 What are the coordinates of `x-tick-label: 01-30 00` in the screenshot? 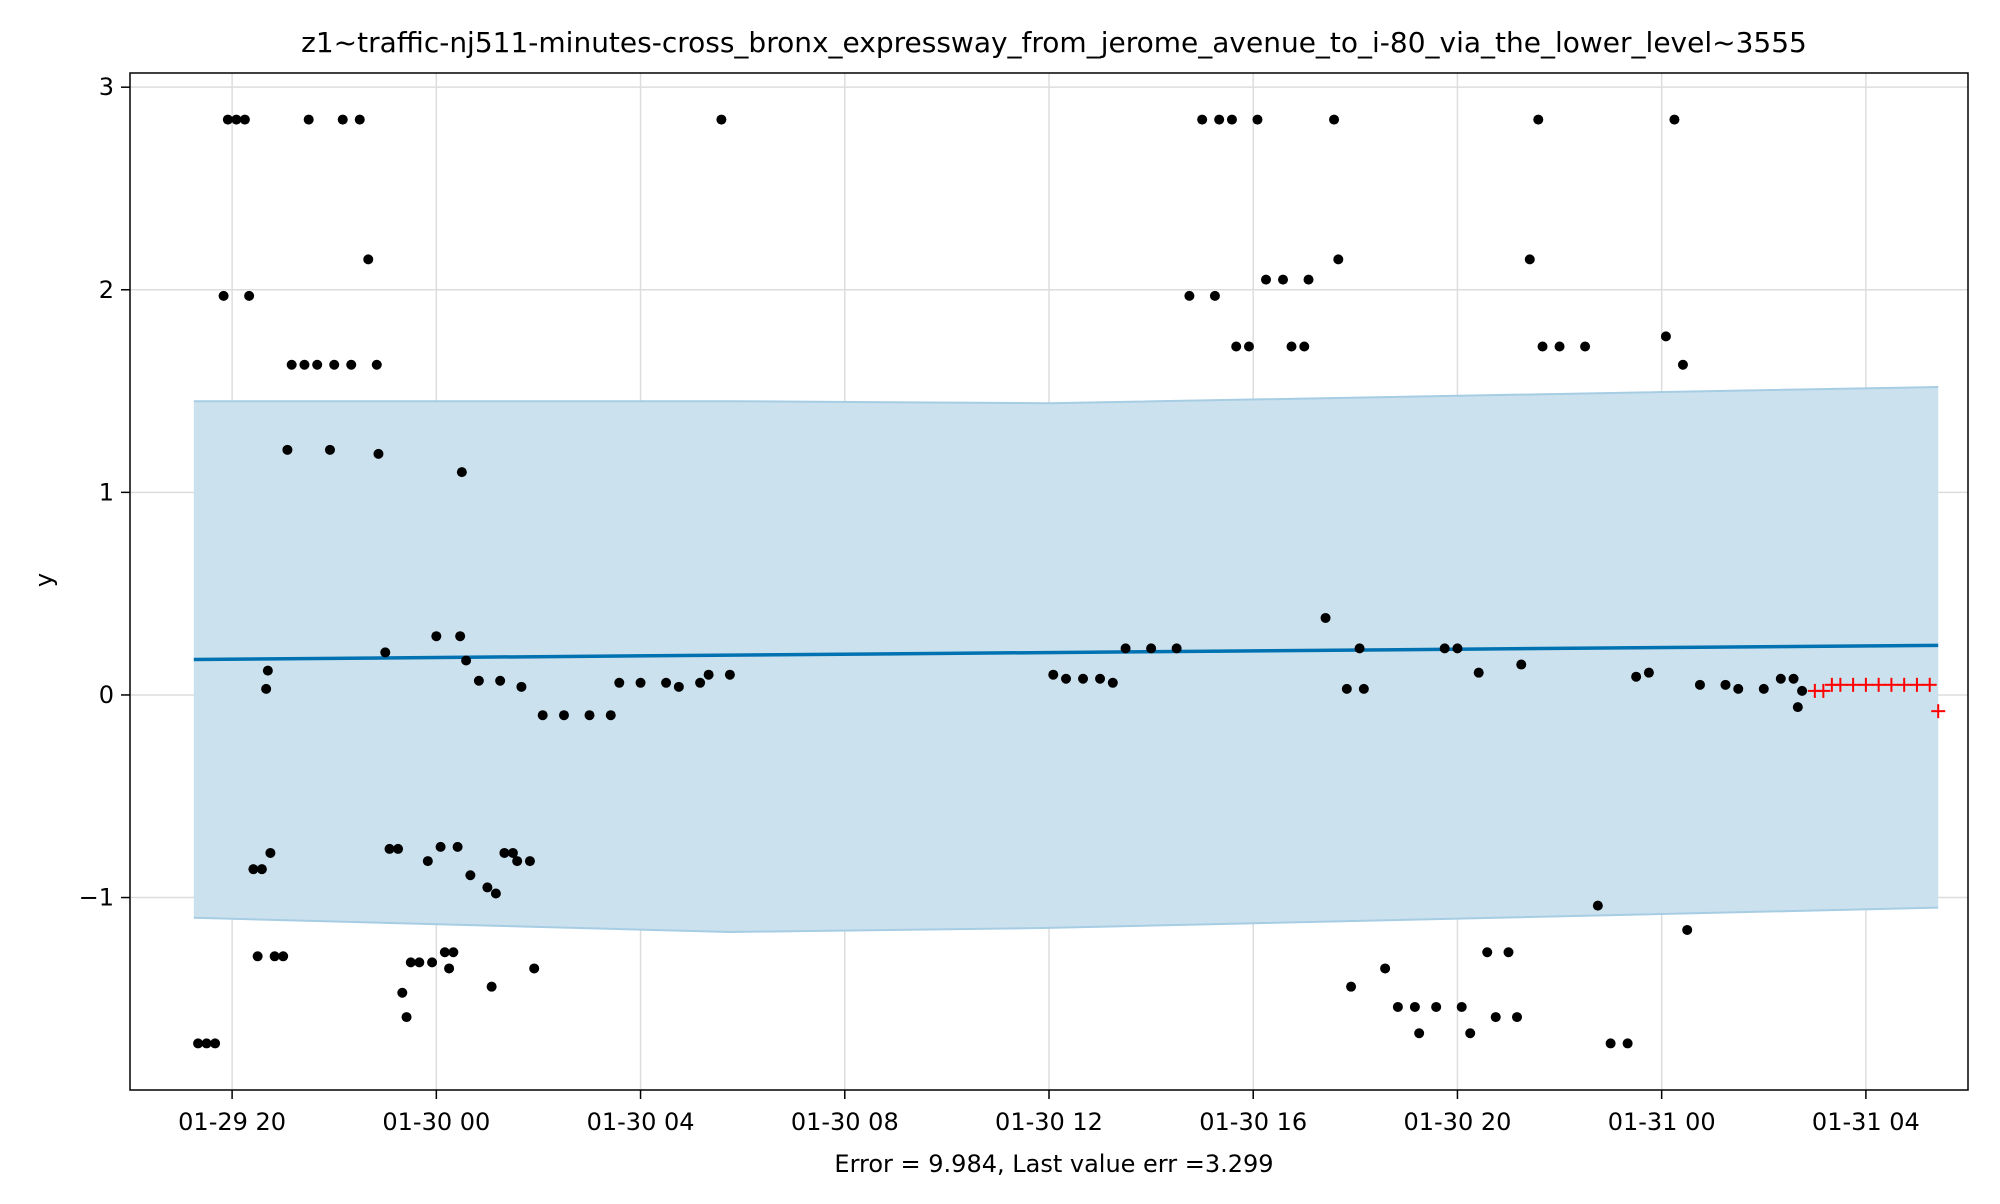 It's located at (436, 1122).